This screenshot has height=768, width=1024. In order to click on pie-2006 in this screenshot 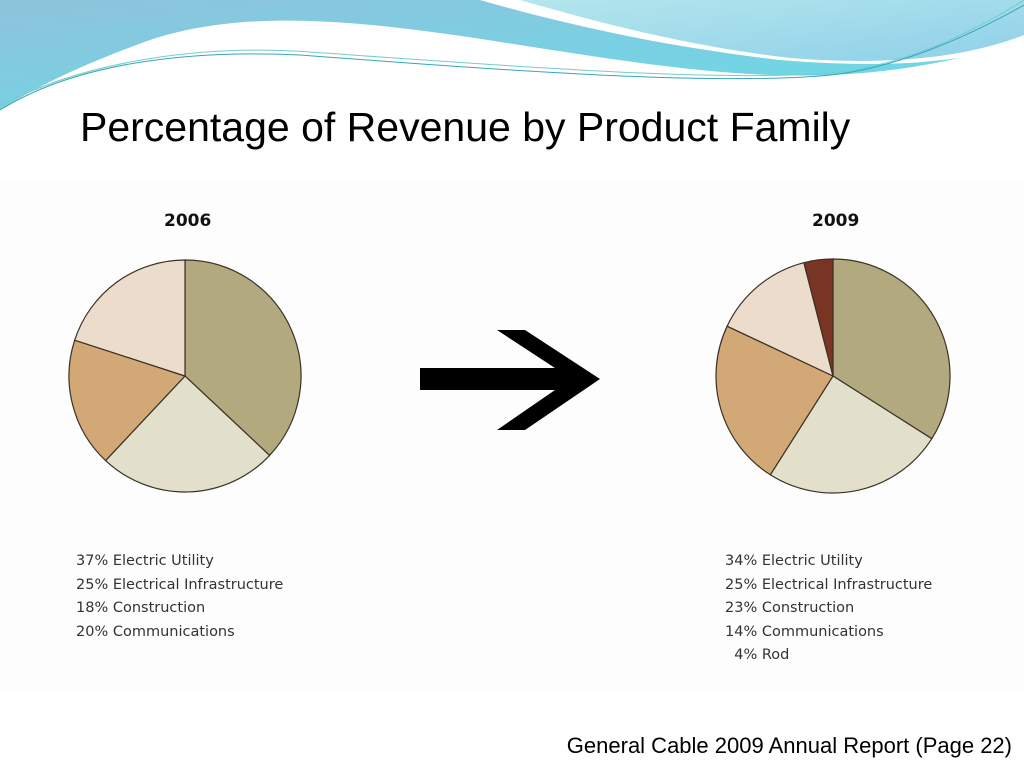, I will do `click(185, 376)`.